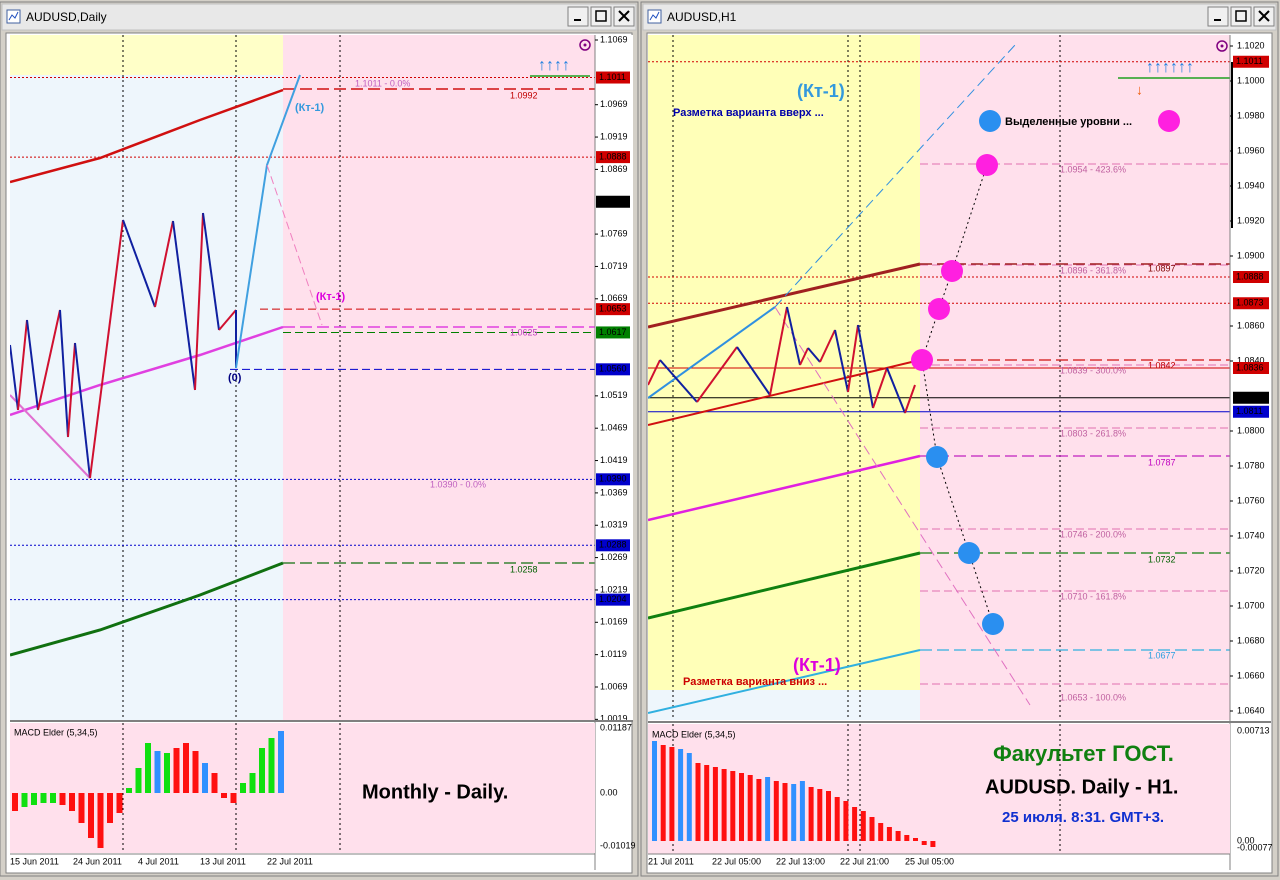 The image size is (1280, 880). I want to click on price-tag-label: 1.0560, so click(613, 369).